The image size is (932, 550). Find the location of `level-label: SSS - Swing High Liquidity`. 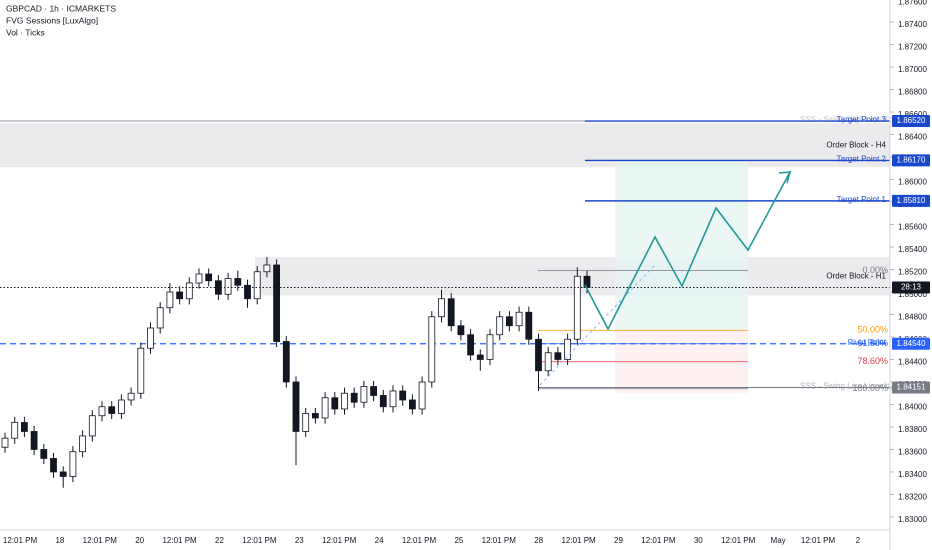

level-label: SSS - Swing High Liquidity is located at coordinates (847, 119).